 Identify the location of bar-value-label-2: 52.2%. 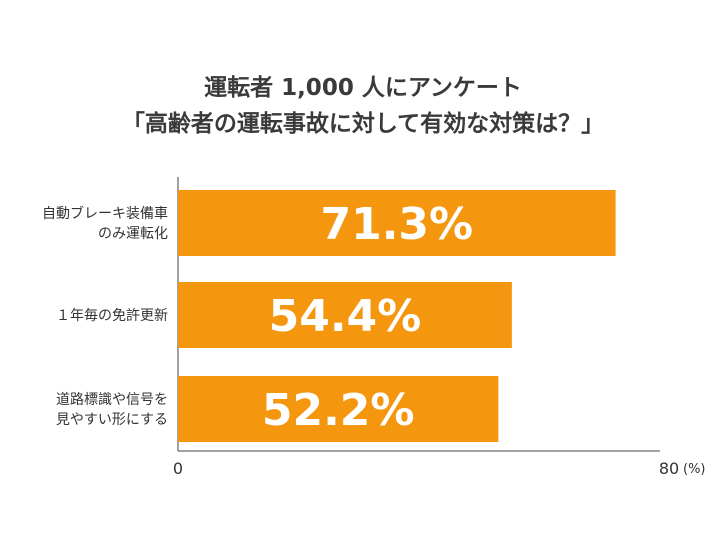
(338, 410).